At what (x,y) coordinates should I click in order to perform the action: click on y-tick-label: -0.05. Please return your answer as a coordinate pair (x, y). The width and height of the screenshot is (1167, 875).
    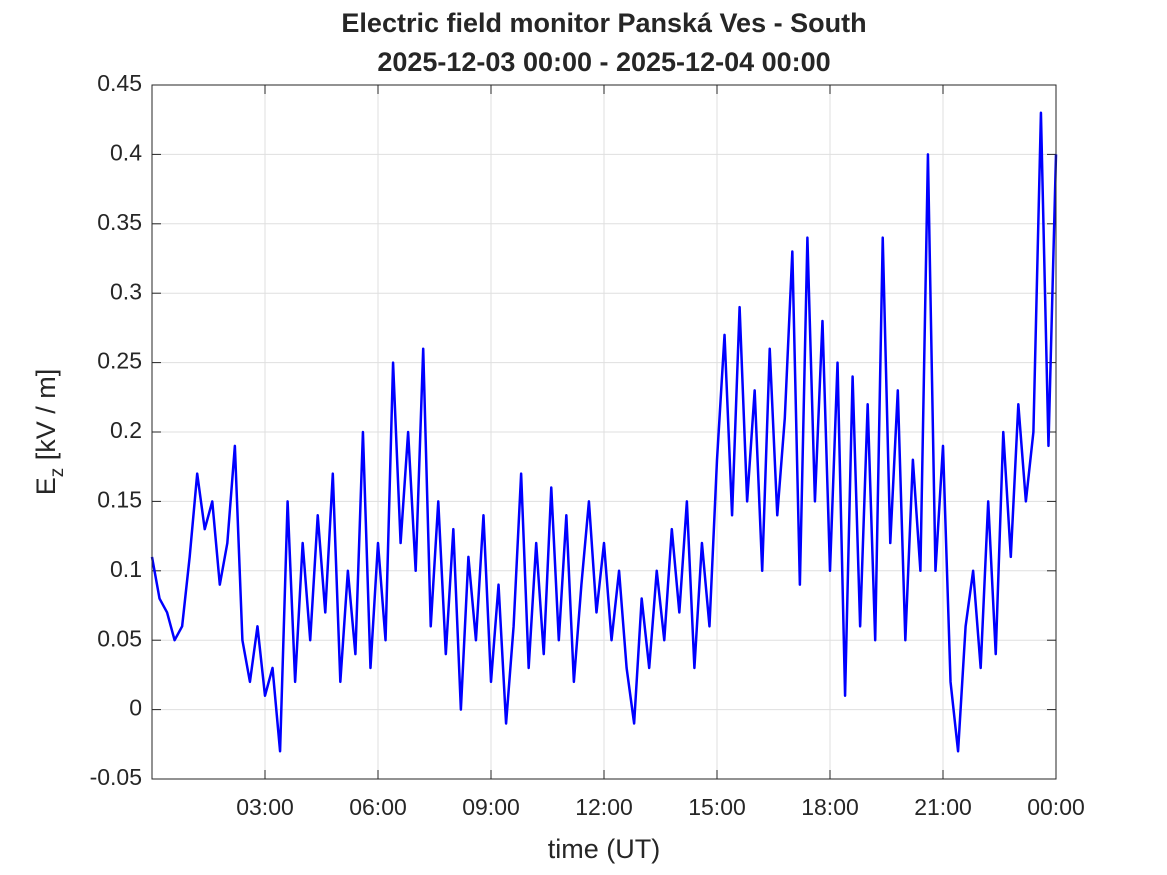
    Looking at the image, I should click on (116, 777).